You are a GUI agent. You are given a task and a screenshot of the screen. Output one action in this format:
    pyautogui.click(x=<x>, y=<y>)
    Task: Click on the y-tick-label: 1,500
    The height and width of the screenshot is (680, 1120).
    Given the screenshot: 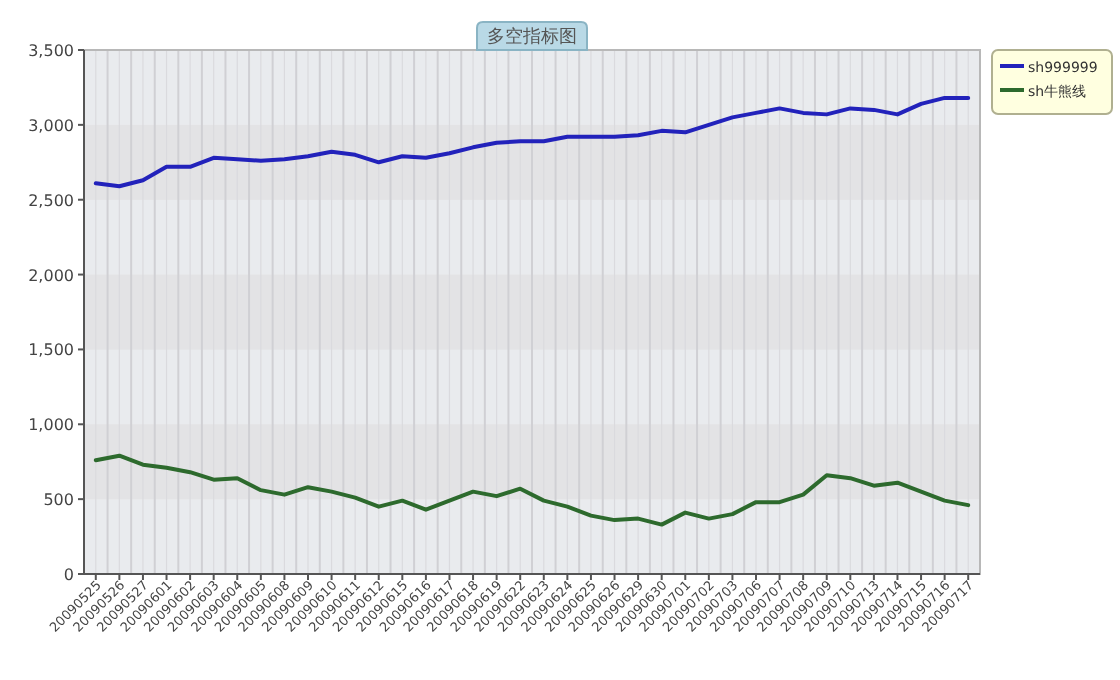 What is the action you would take?
    pyautogui.click(x=51, y=350)
    